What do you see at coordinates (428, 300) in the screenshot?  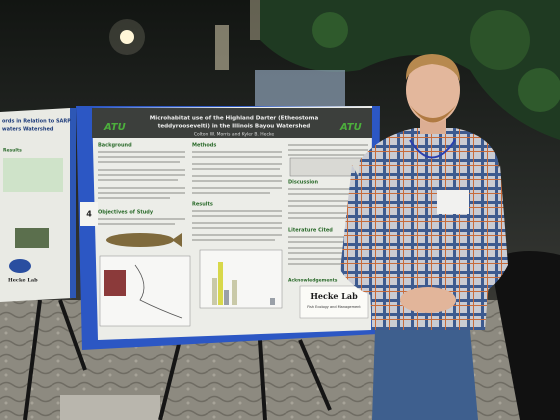 I see `hands` at bounding box center [428, 300].